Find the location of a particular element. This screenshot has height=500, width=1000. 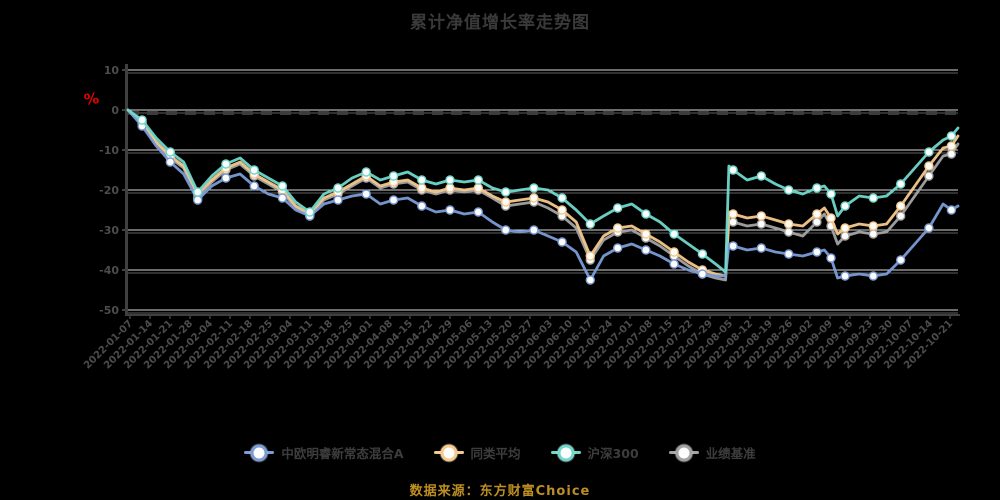

legend-label-peer-average: 同类平均 is located at coordinates (495, 453).